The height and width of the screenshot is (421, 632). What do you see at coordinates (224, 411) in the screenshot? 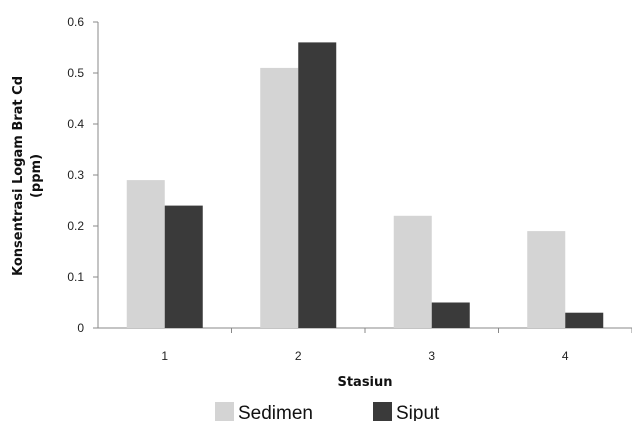
I see `legend-swatch-sedimen` at bounding box center [224, 411].